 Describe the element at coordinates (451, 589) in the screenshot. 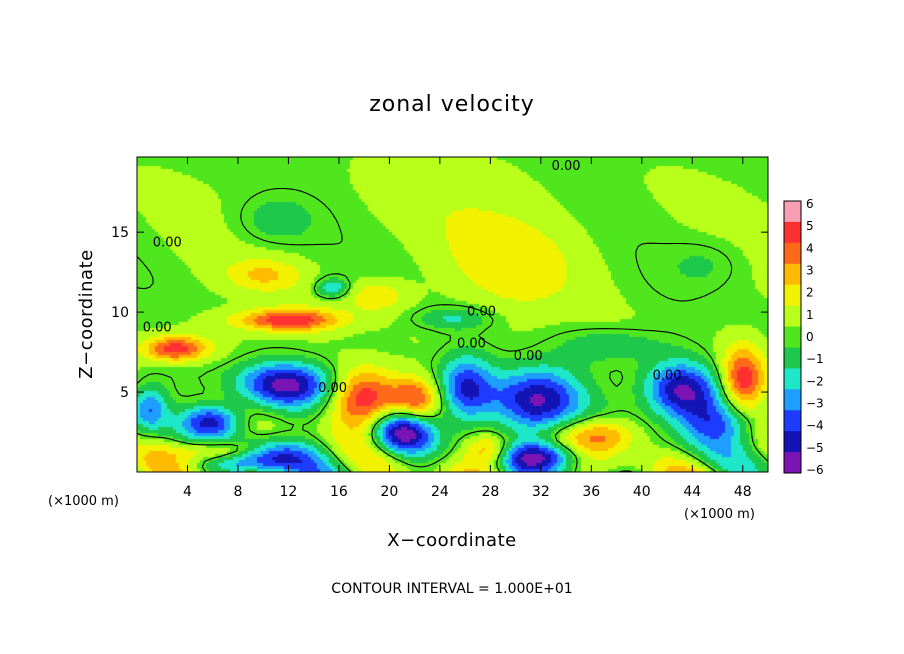

I see `contour-interval-note: CONTOUR INTERVAL = 1.000E+01` at that location.